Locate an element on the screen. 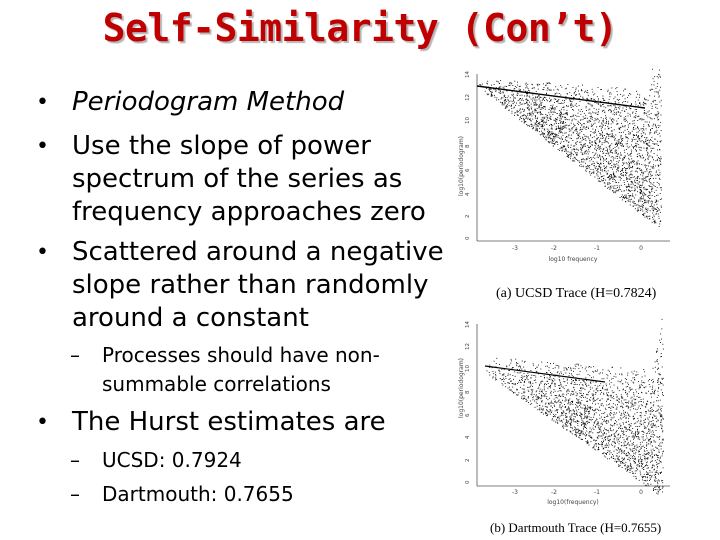 This screenshot has height=540, width=720. x-axis-label: log10 frequency is located at coordinates (573, 259).